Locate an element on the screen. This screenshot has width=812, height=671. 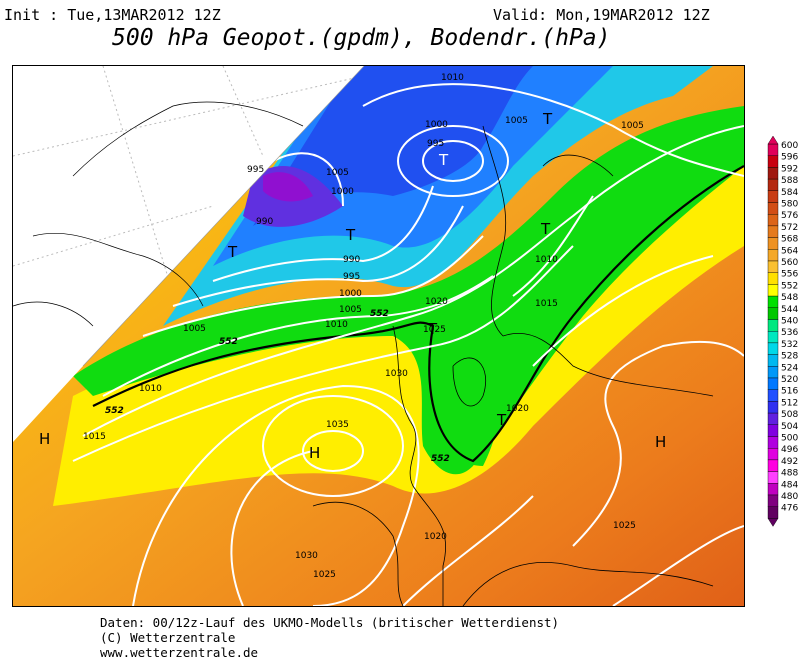
legend-label: 560 is located at coordinates (789, 263).